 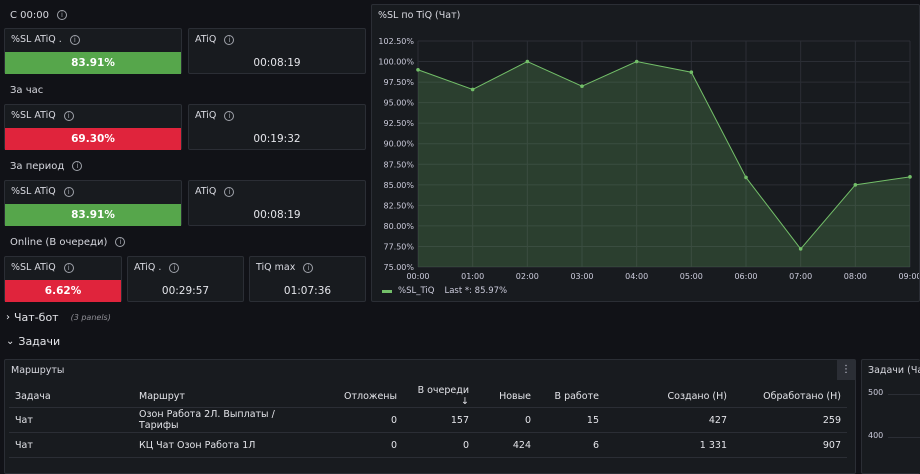 What do you see at coordinates (46, 166) in the screenshot?
I see `section-title-period: За период i` at bounding box center [46, 166].